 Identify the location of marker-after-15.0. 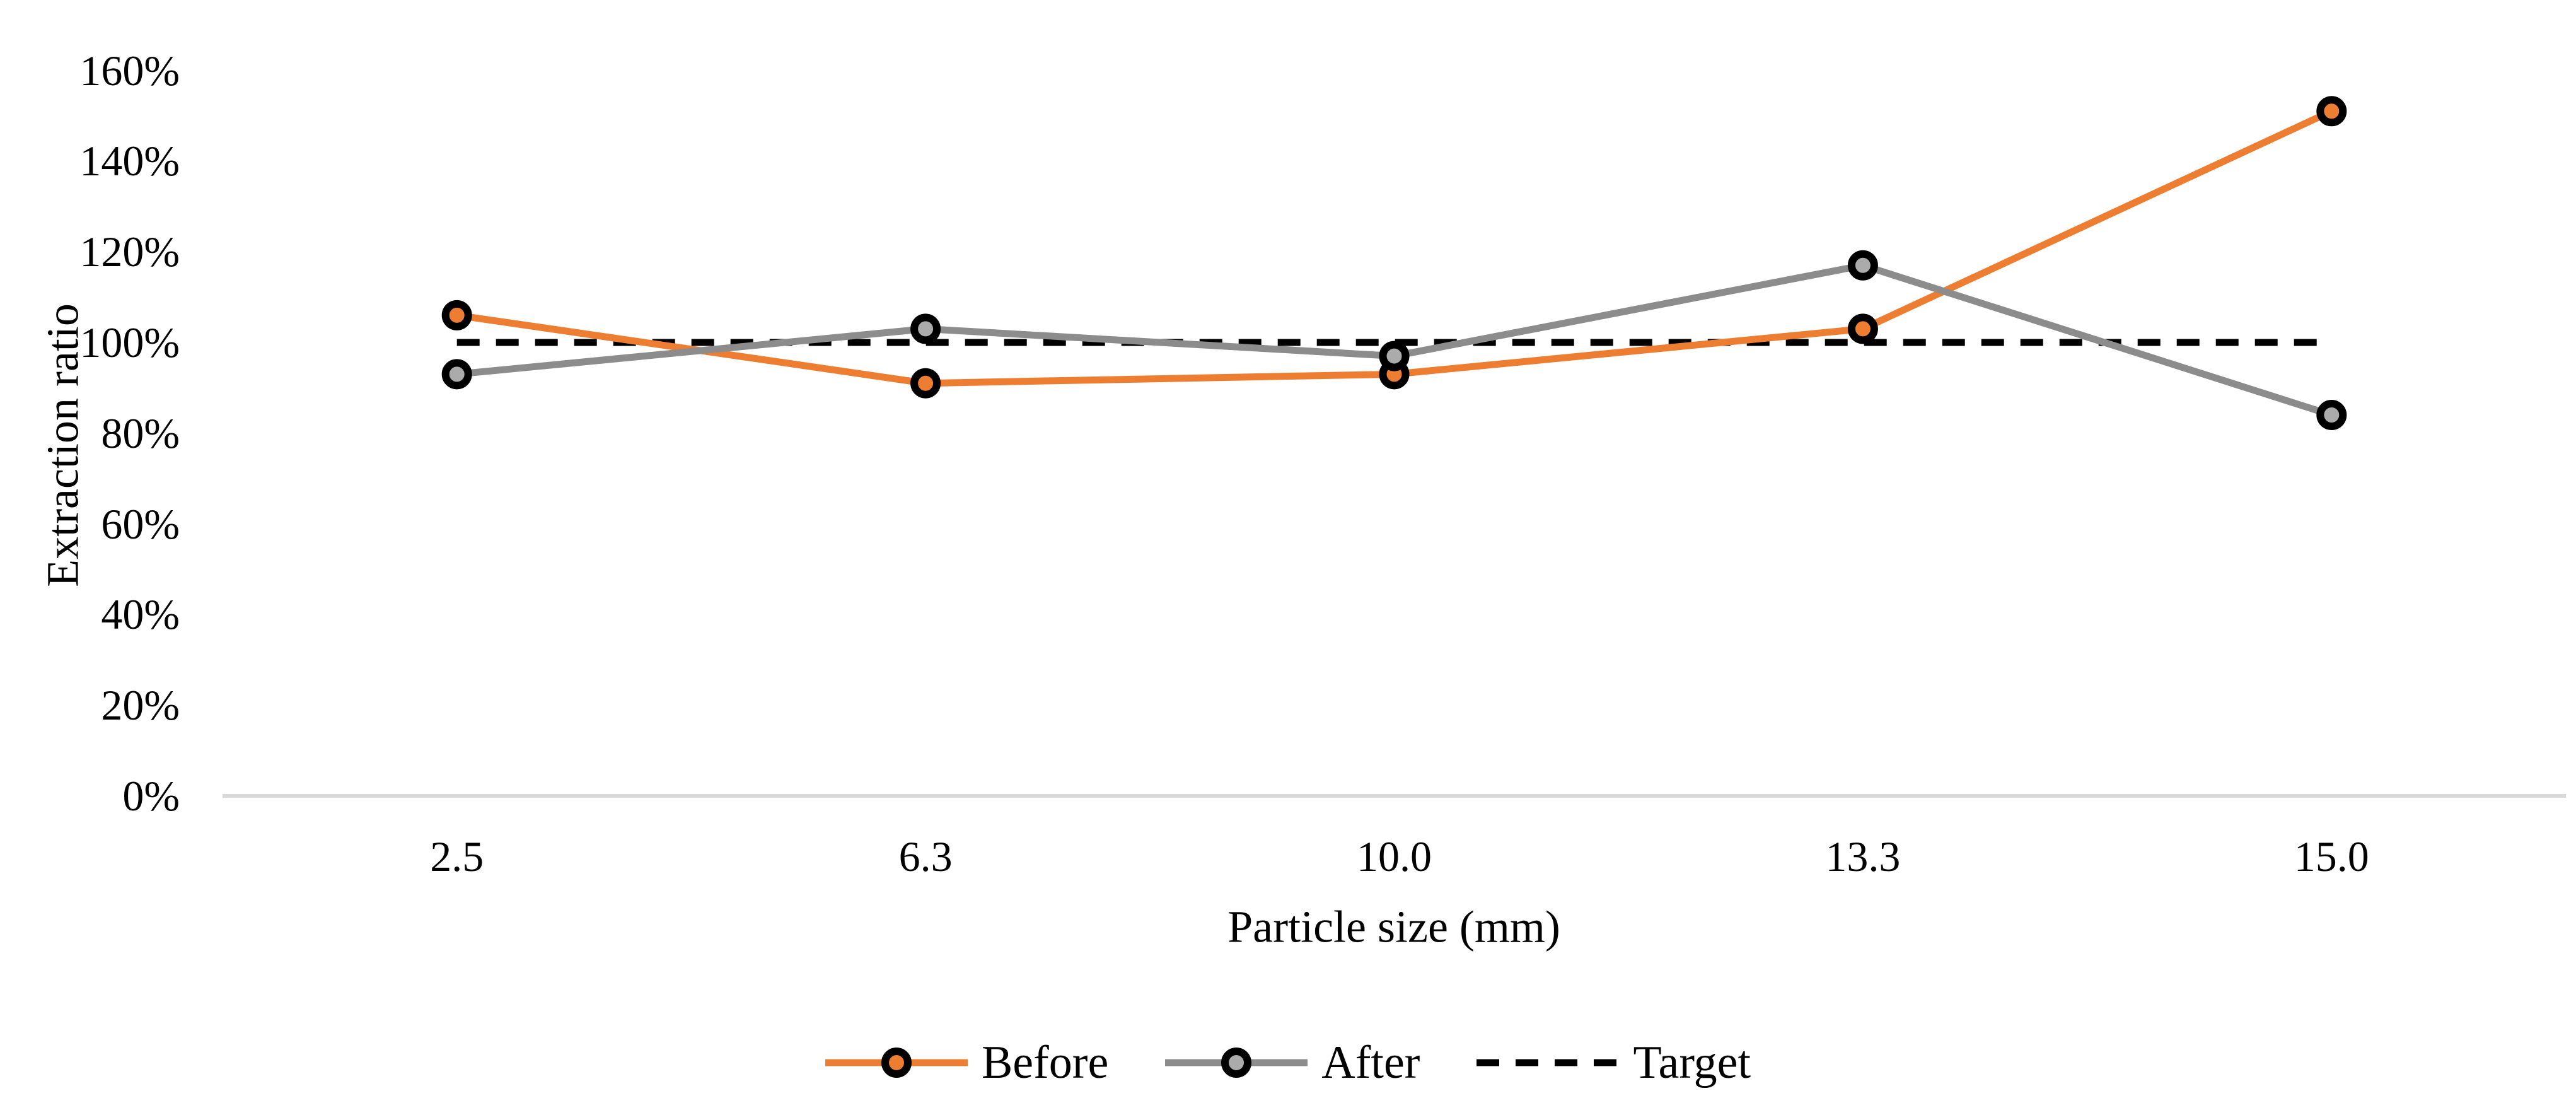
(2332, 415).